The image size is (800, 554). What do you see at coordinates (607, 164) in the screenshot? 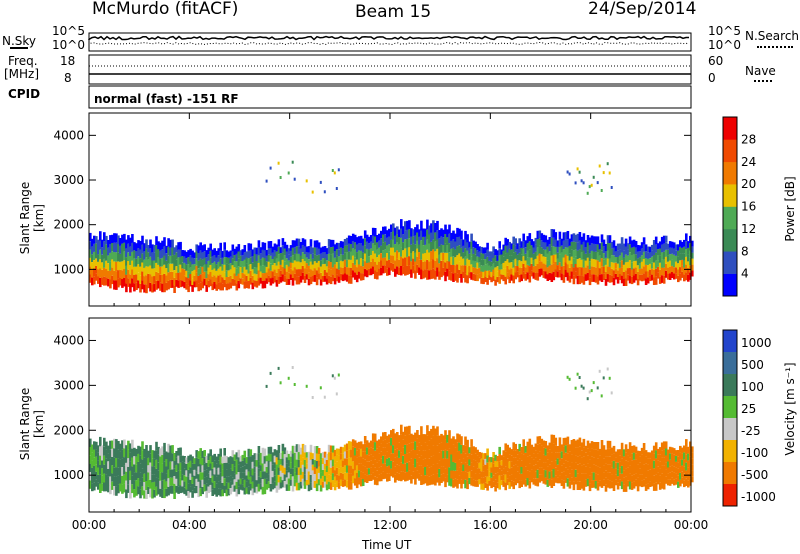
I see `power-scatter-cell` at bounding box center [607, 164].